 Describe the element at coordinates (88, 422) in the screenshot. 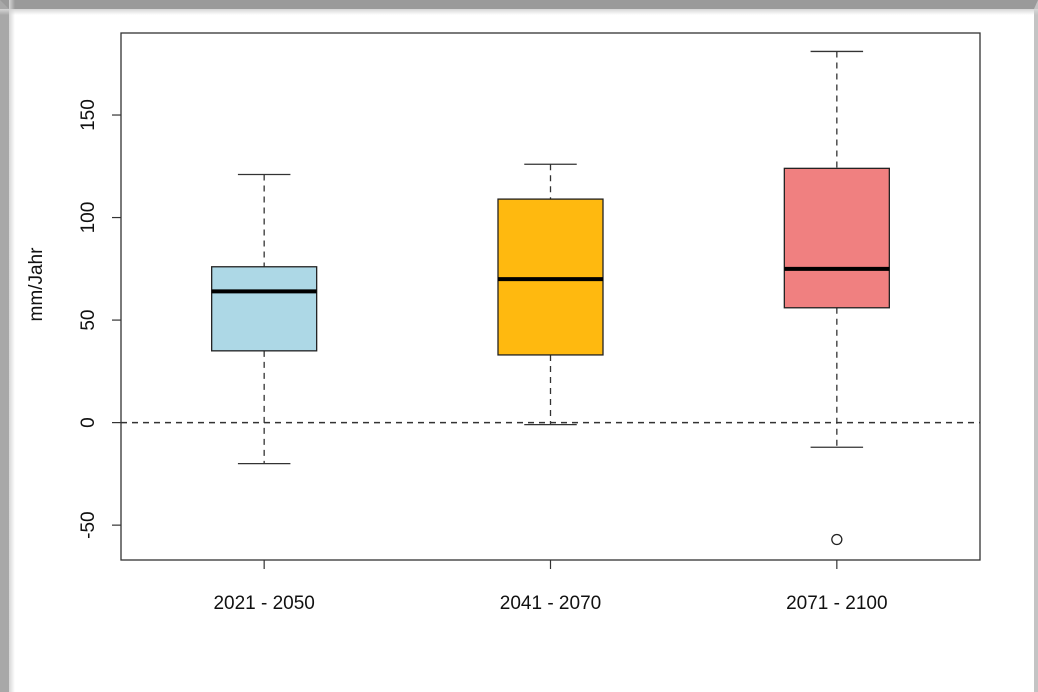

I see `y-tick-label: 0` at that location.